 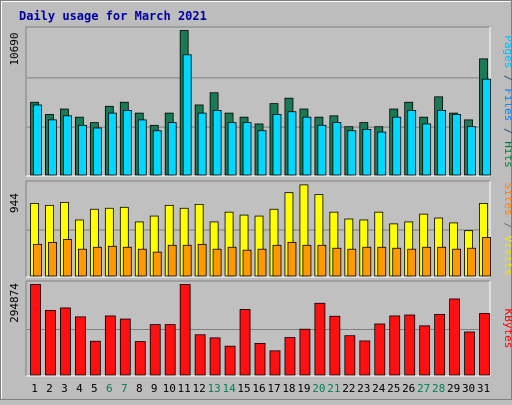 What do you see at coordinates (213, 388) in the screenshot?
I see `x-tick-label: 13` at bounding box center [213, 388].